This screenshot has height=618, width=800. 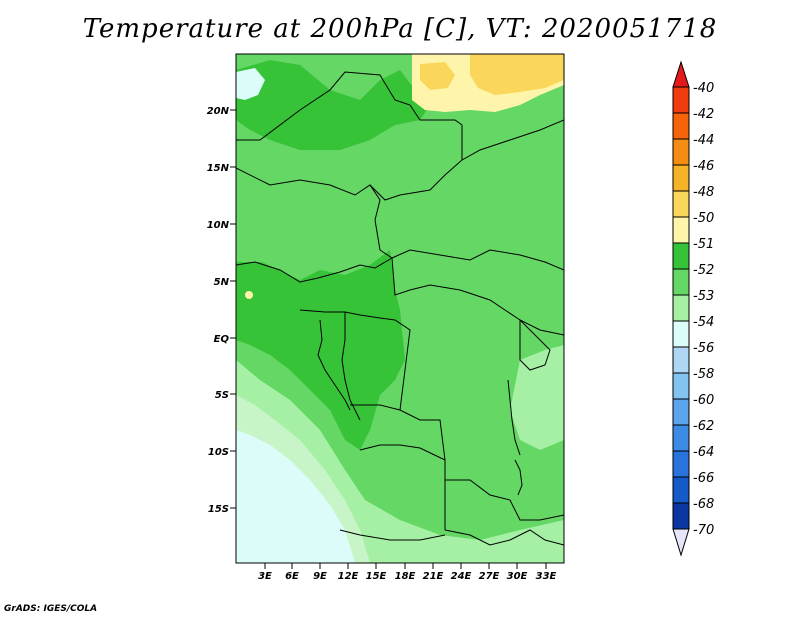 I want to click on lon-label: 15E, so click(x=376, y=576).